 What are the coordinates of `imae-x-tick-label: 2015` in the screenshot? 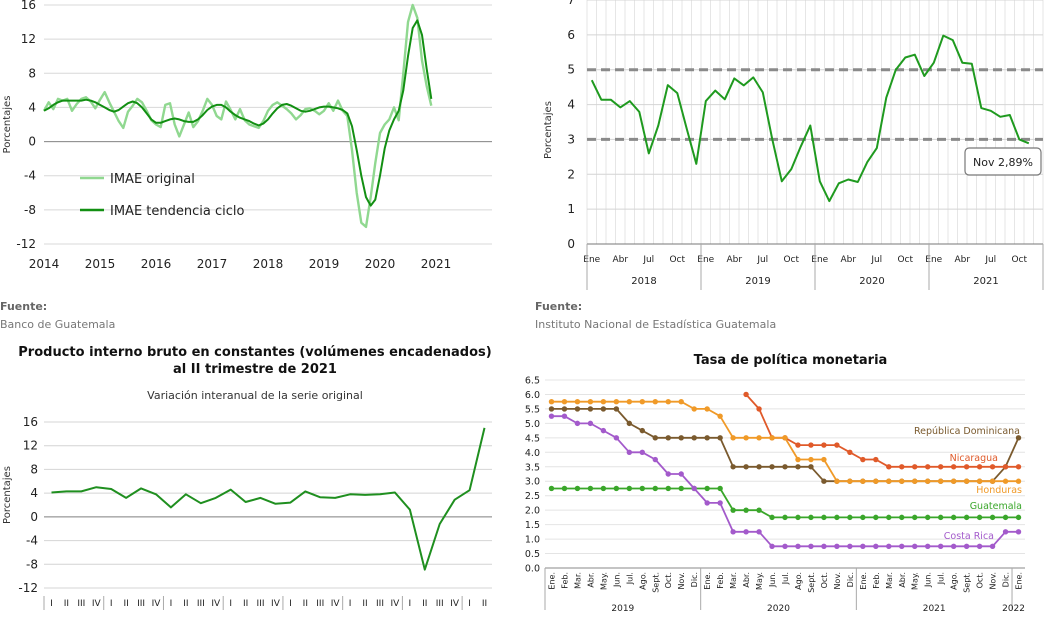 It's located at (100, 264).